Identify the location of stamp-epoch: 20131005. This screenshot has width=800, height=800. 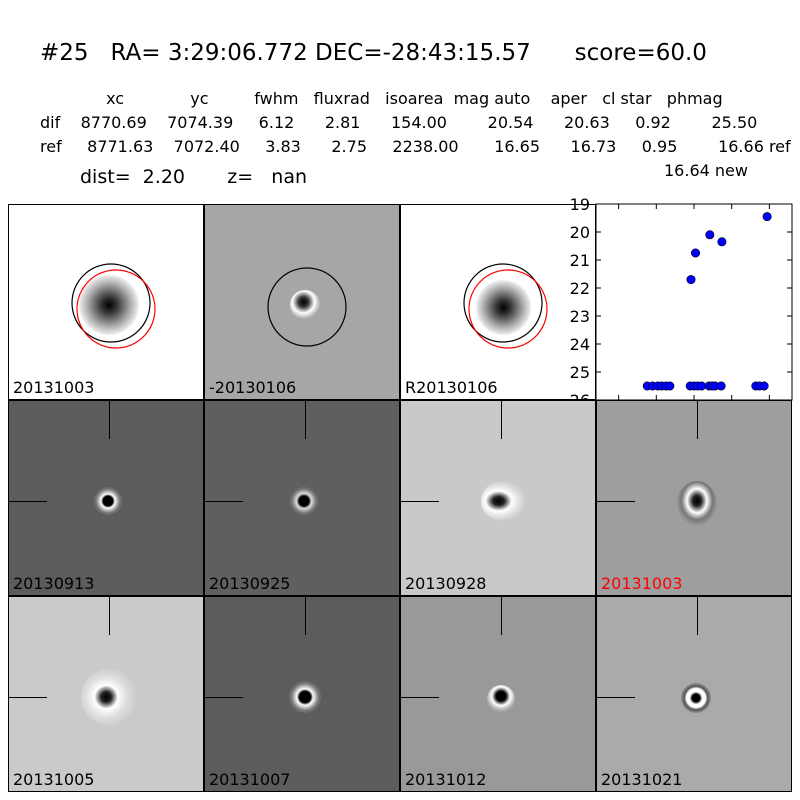
(106, 694).